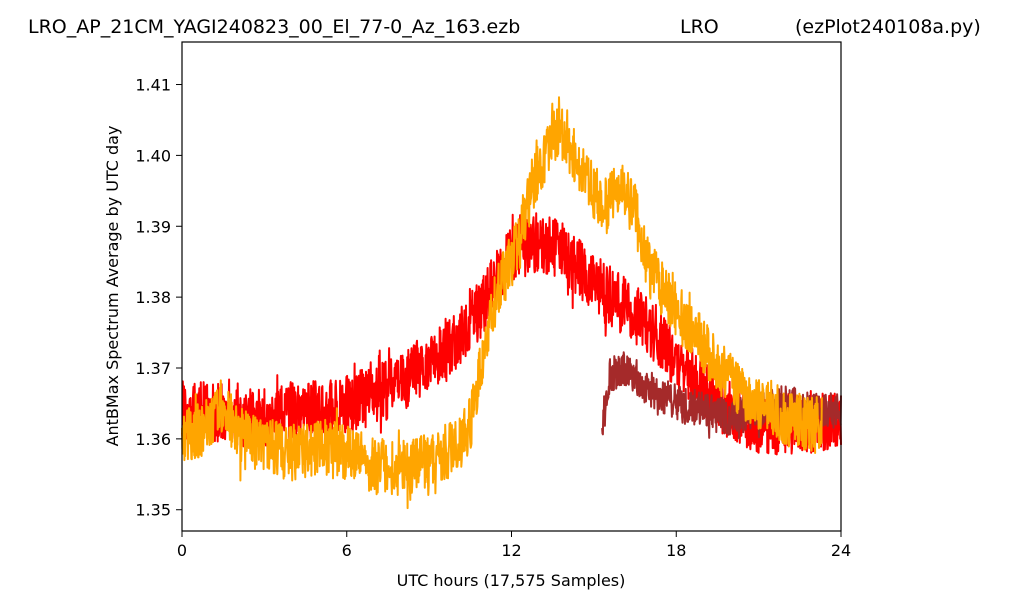 Image resolution: width=1024 pixels, height=603 pixels. I want to click on y-axis-label: AntBMax Spectrum Average by UTC day, so click(112, 286).